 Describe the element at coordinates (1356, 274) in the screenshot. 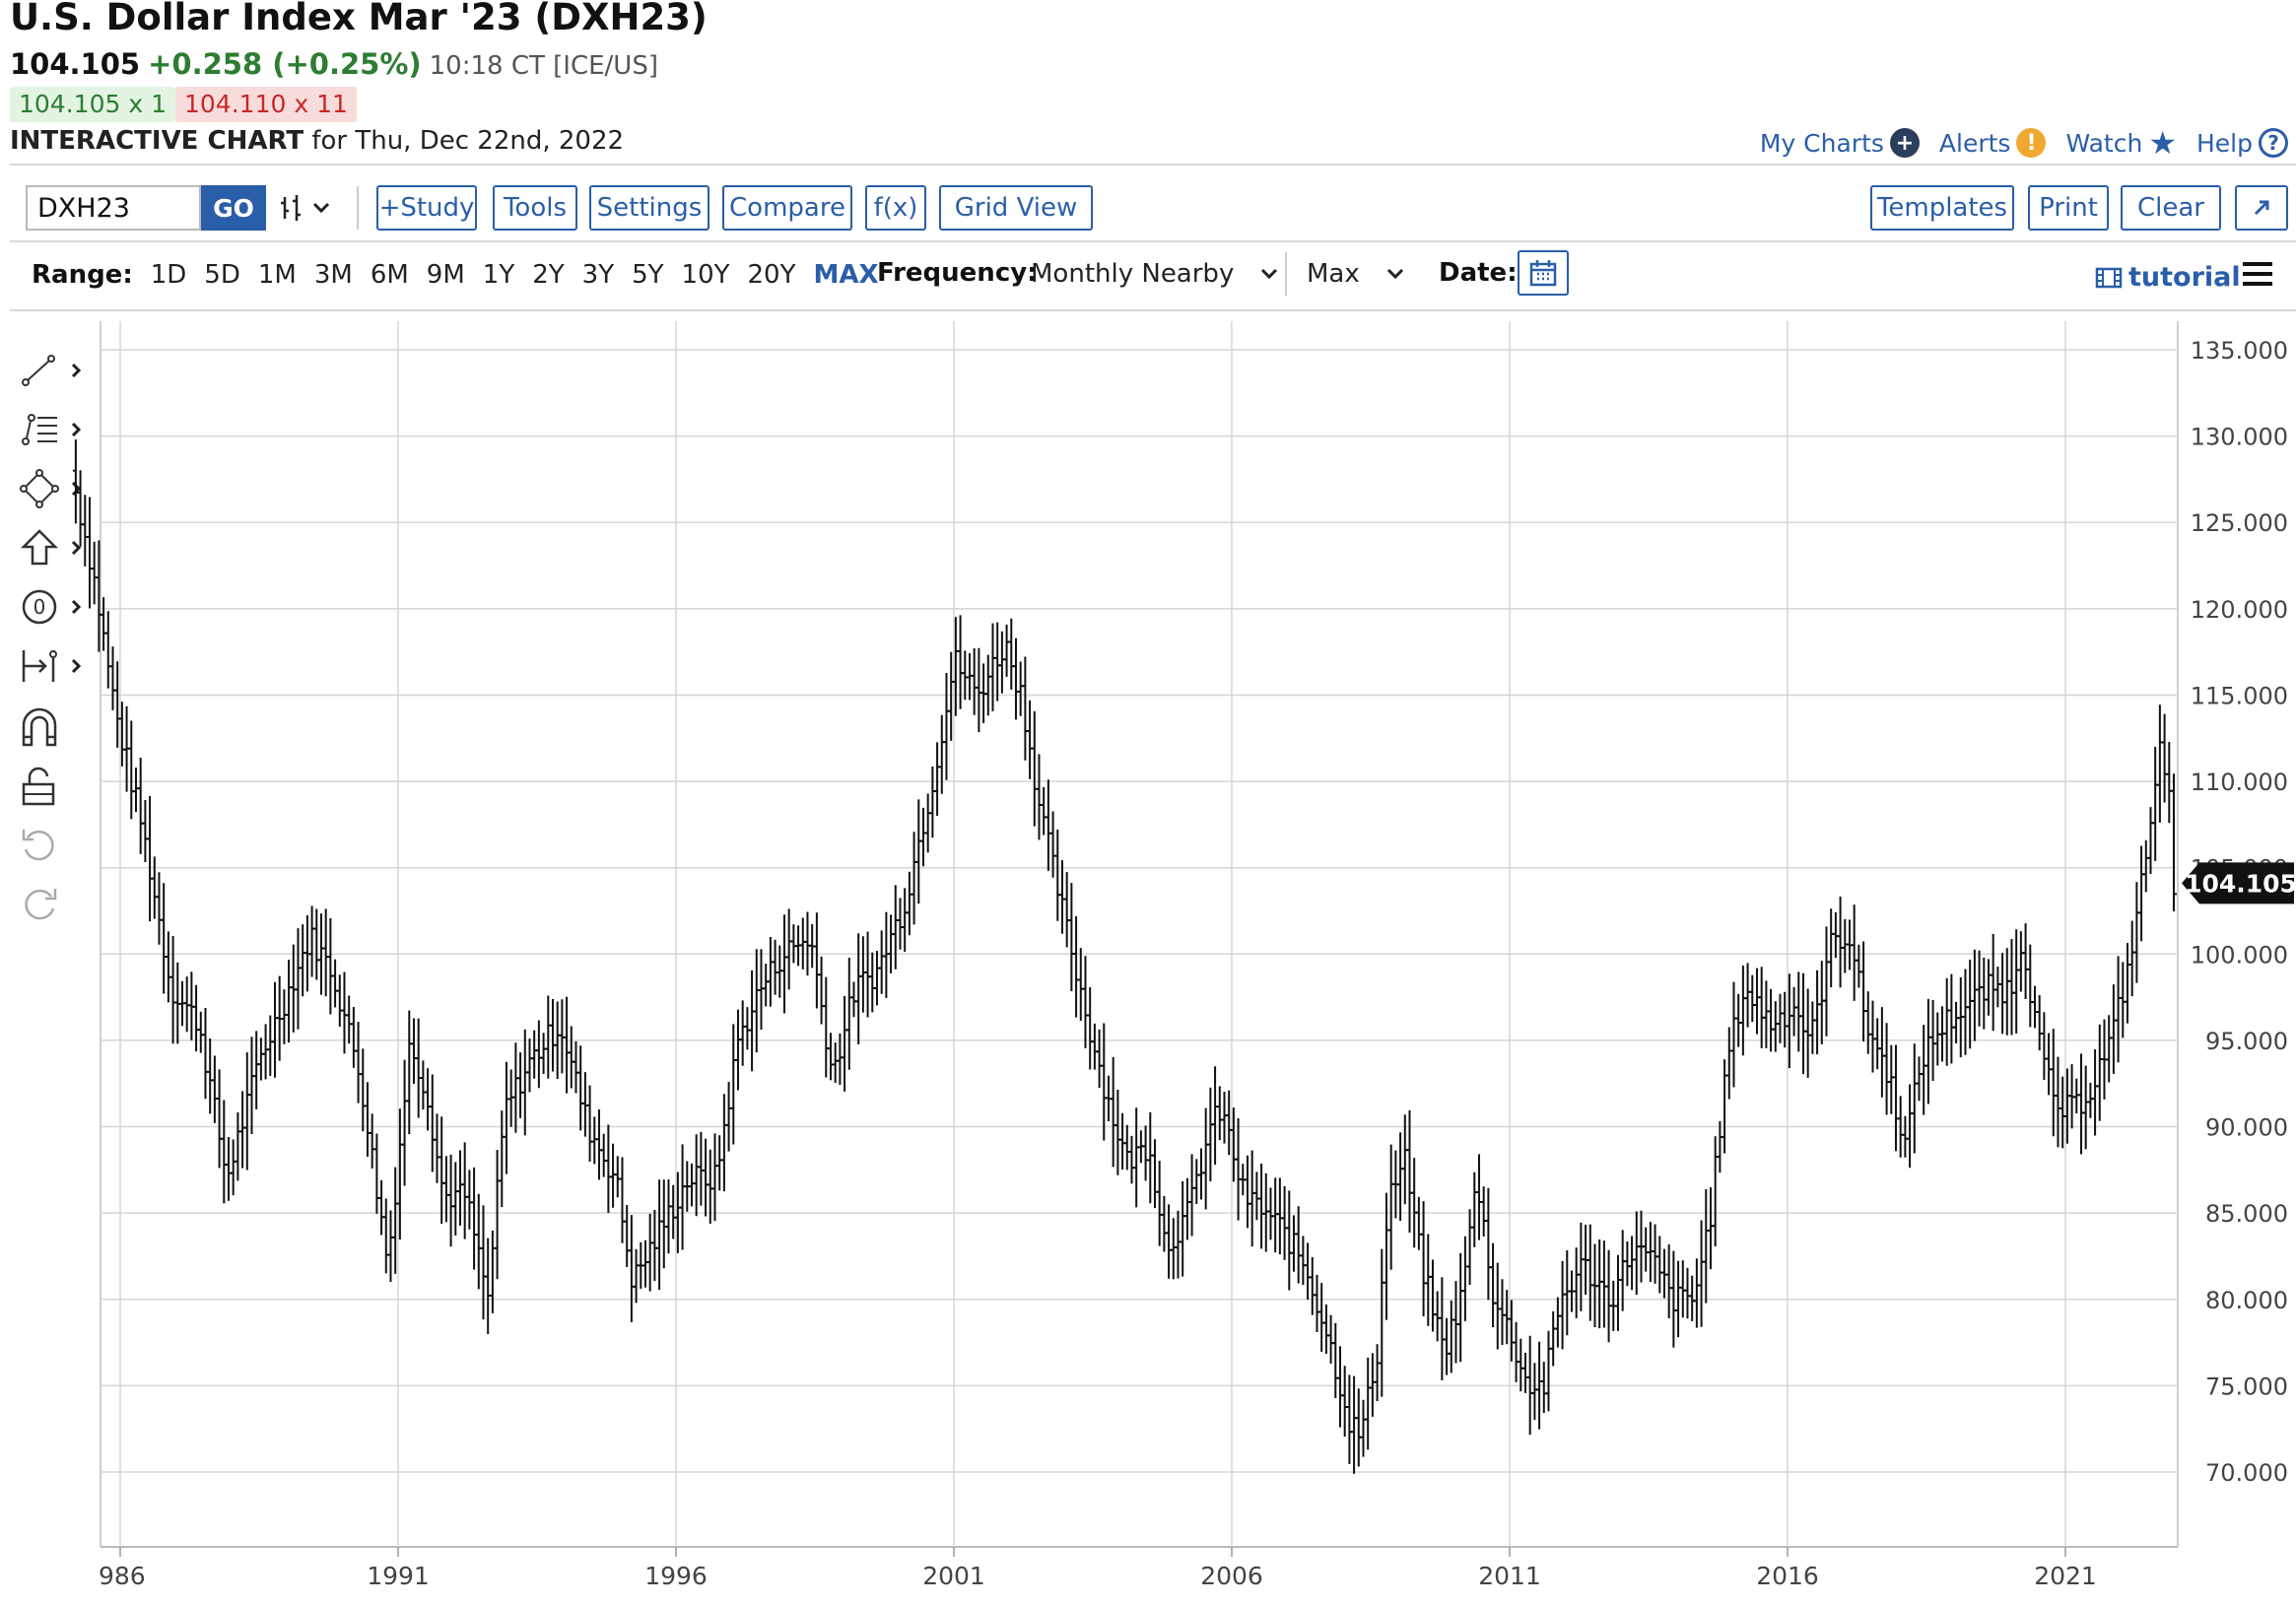

I see `period-select: Max` at that location.